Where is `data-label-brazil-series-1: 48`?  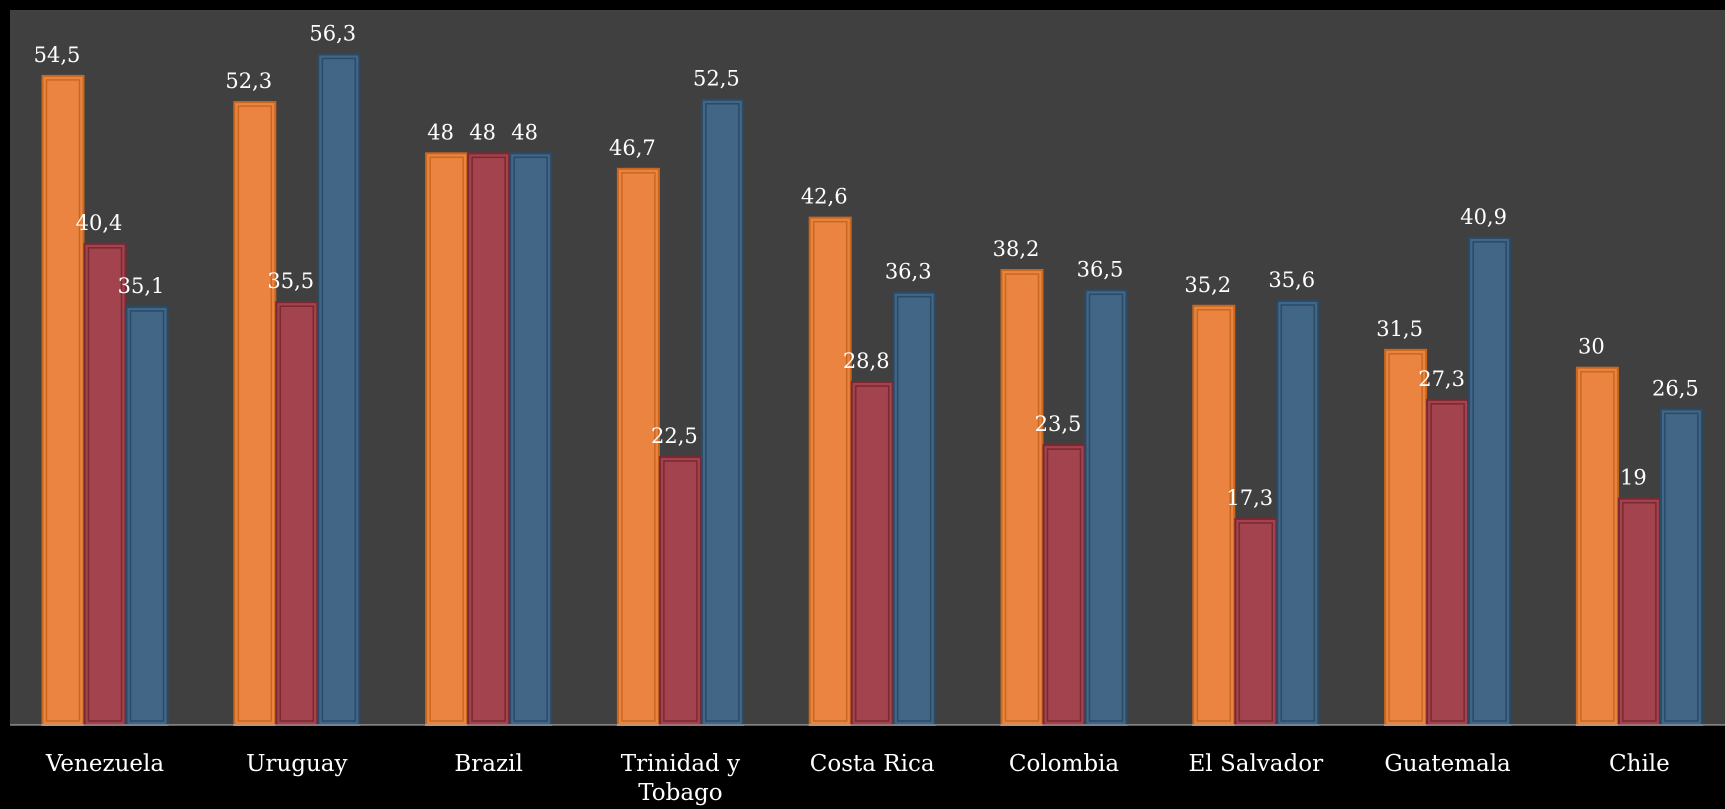
data-label-brazil-series-1: 48 is located at coordinates (440, 132).